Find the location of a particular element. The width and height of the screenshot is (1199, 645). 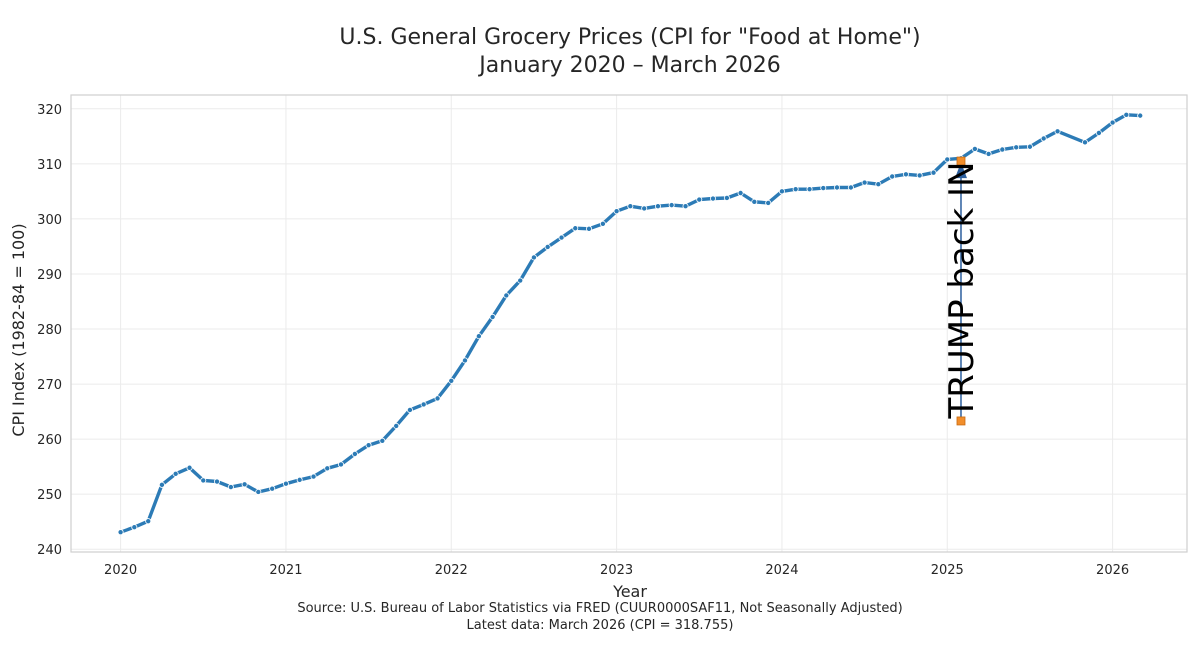

latest-data-line: Latest data: March 2026 (CPI = 318.755) is located at coordinates (600, 625).